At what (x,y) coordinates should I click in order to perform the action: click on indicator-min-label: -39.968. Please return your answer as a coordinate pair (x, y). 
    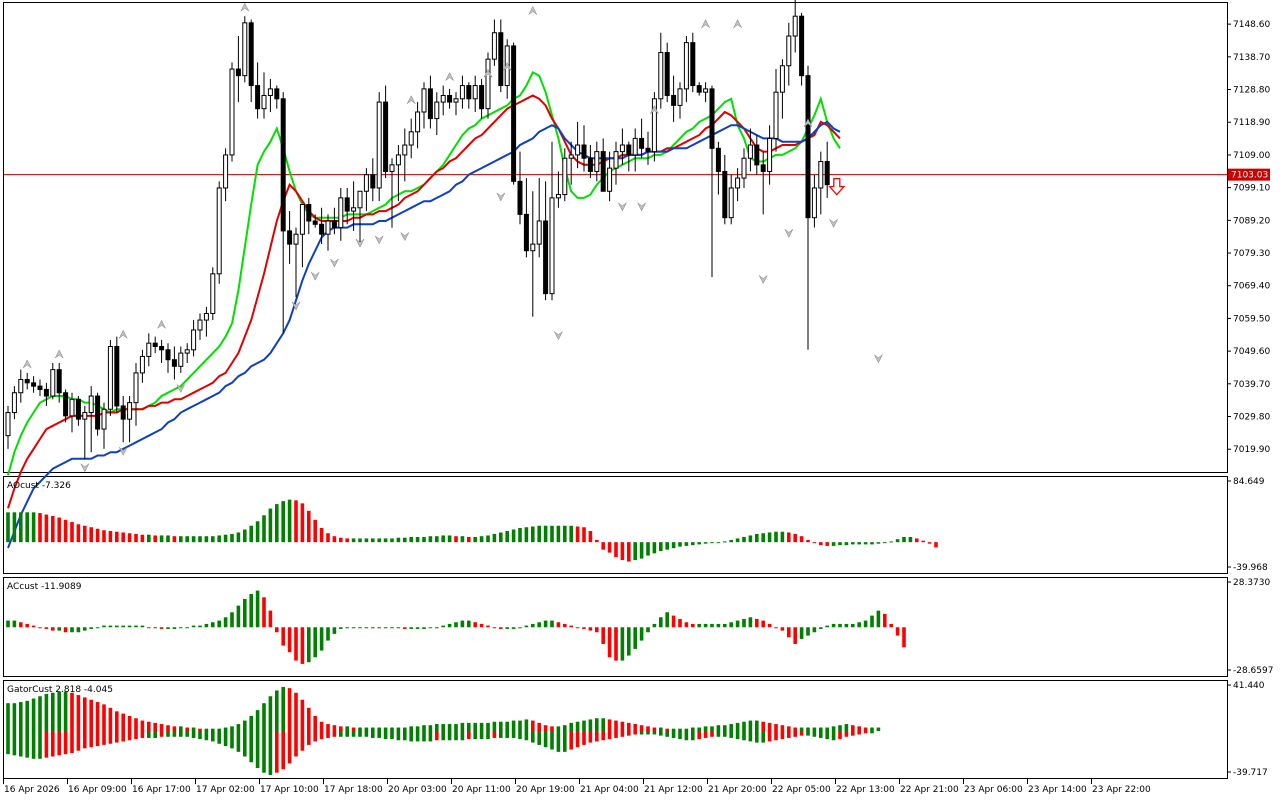
    Looking at the image, I should click on (1250, 568).